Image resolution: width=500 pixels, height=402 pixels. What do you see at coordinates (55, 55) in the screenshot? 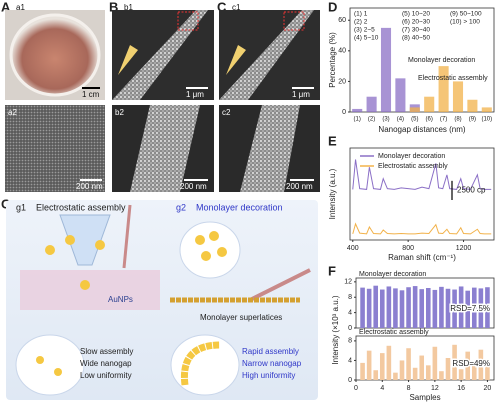
I see `dish` at bounding box center [55, 55].